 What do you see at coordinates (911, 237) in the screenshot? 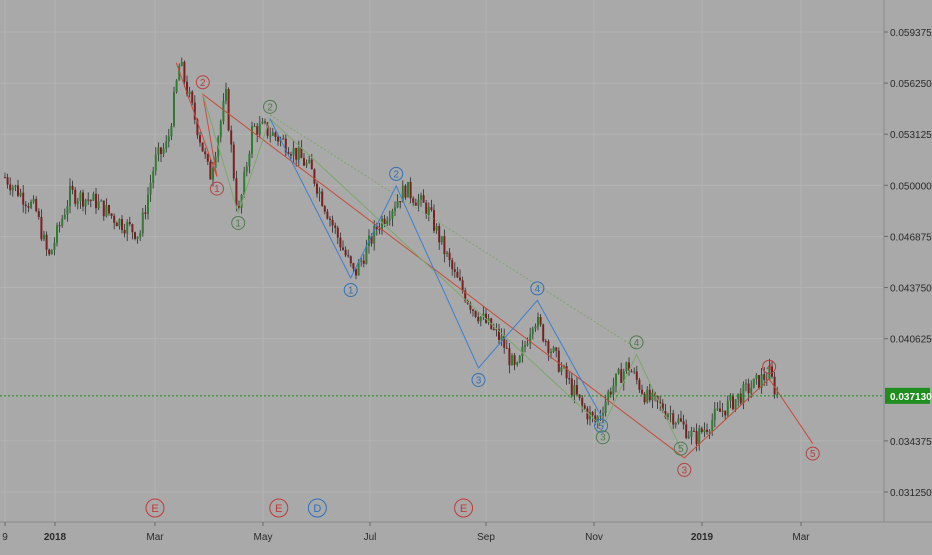
I see `price-tick-label: 0.046875` at bounding box center [911, 237].